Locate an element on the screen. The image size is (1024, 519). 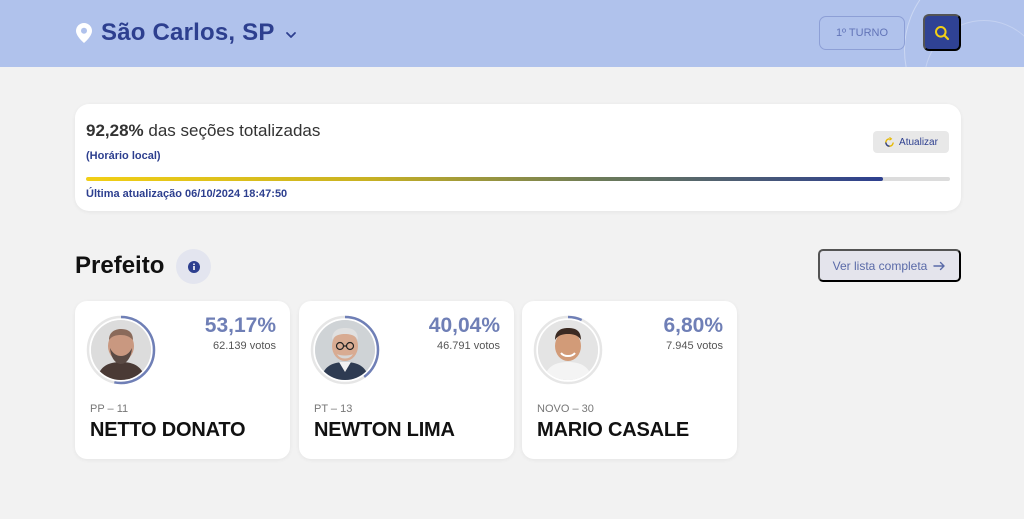
candidate-percent: 40,04% is located at coordinates (464, 325).